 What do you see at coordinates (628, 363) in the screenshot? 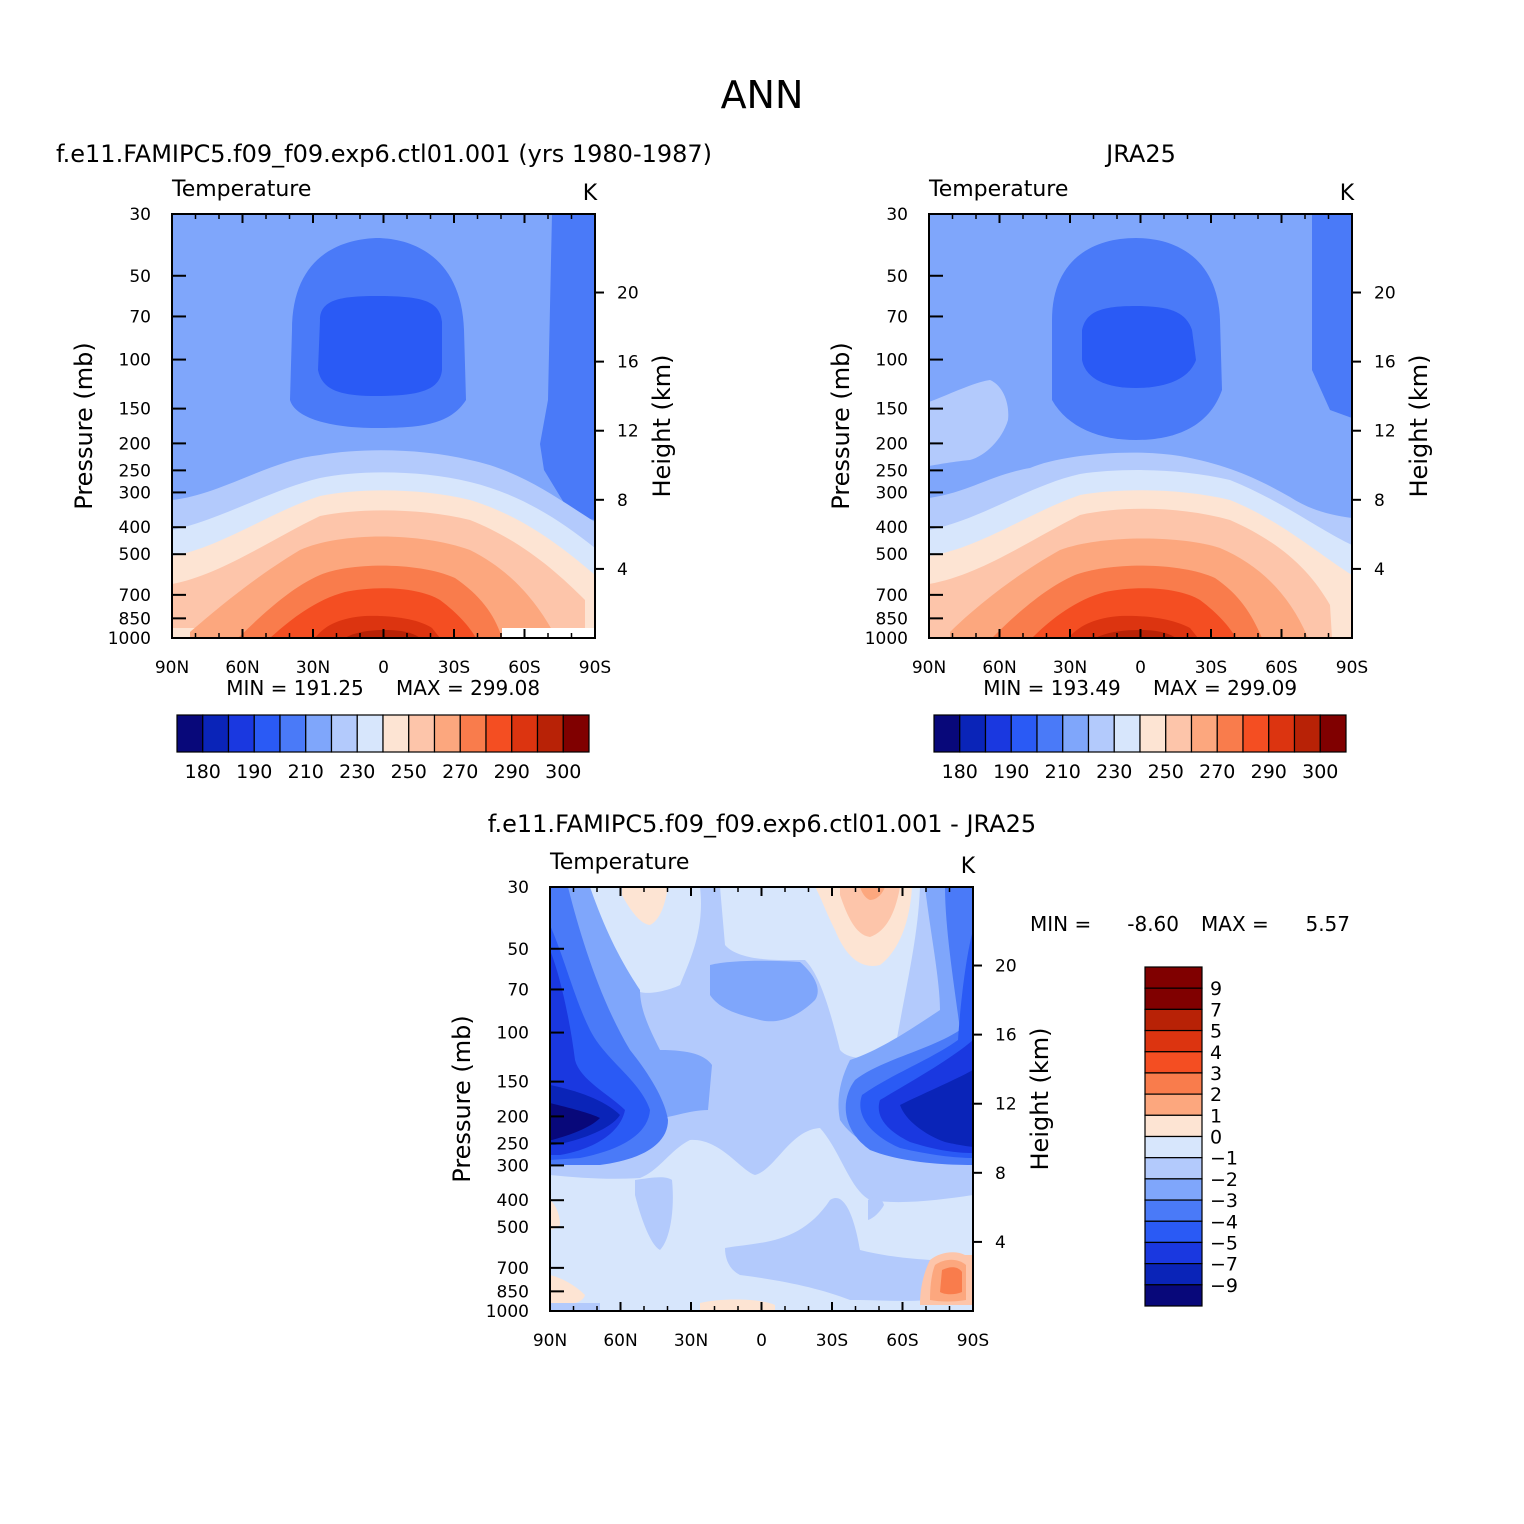
I see `y2-tick-label: 16` at bounding box center [628, 363].